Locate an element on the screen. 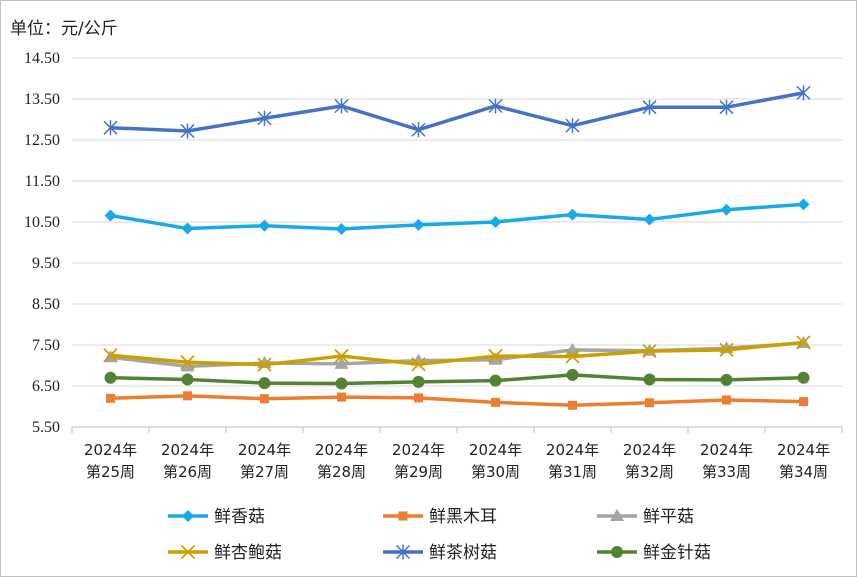 The image size is (857, 577). x-tick-label: 第31周 is located at coordinates (572, 472).